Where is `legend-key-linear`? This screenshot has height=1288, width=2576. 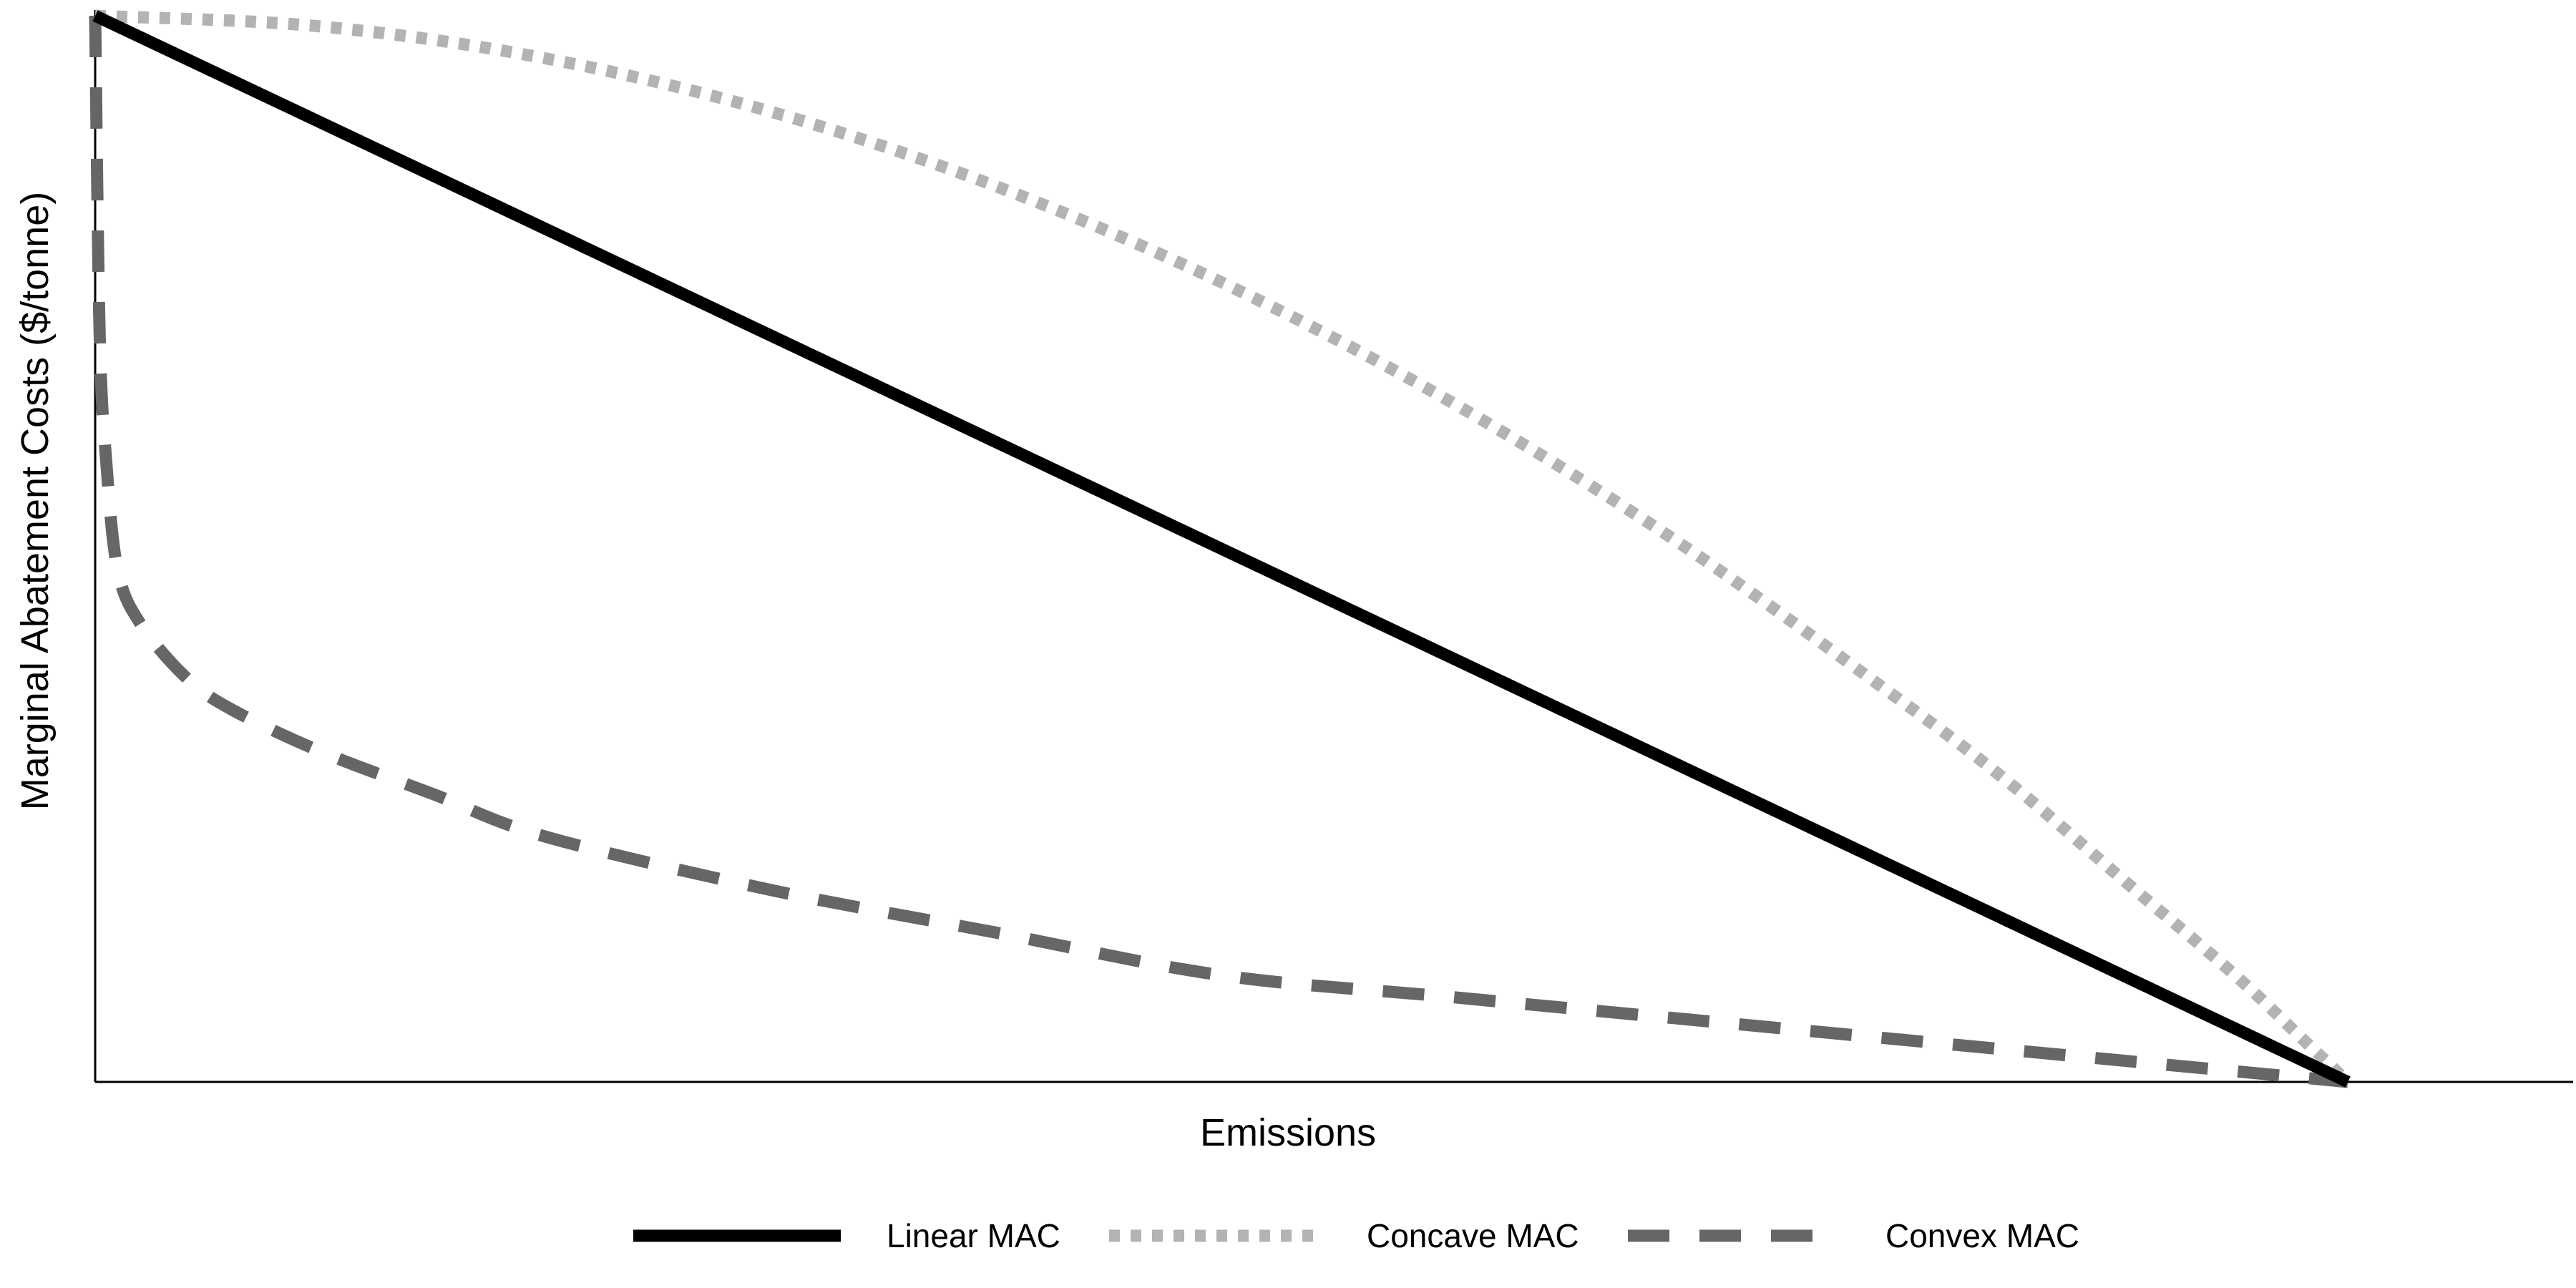 legend-key-linear is located at coordinates (737, 1235).